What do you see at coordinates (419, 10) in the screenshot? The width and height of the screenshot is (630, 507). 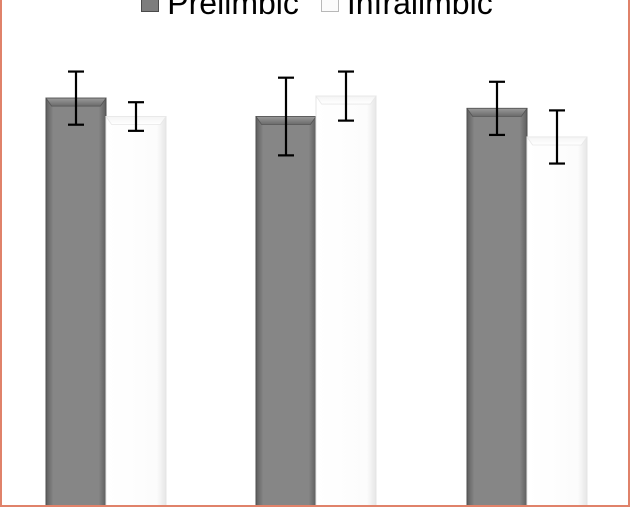 I see `legend-label-infralimbic: Infralimbic` at bounding box center [419, 10].